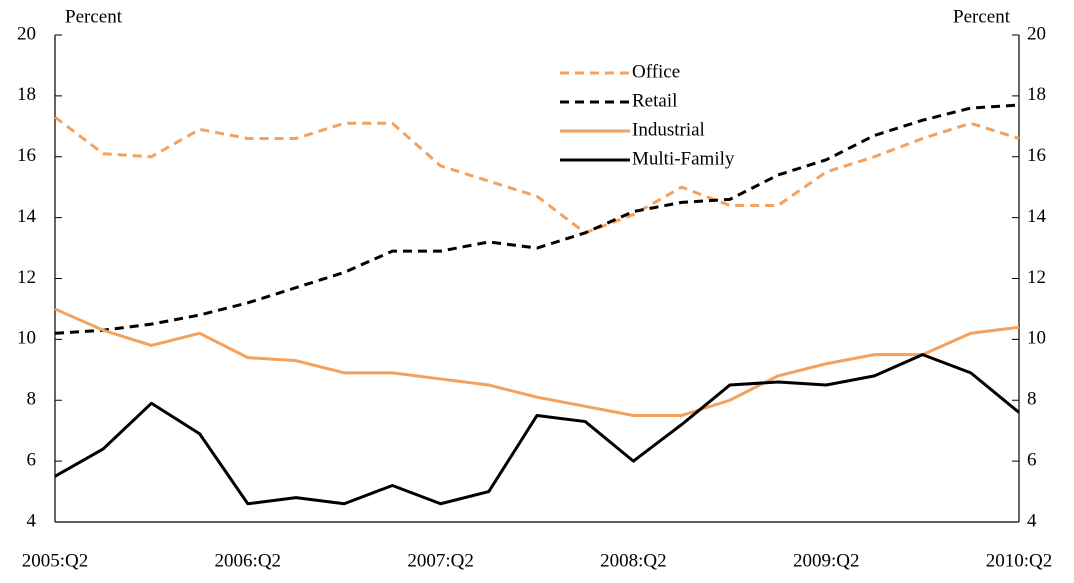 Image resolution: width=1074 pixels, height=583 pixels. Describe the element at coordinates (982, 16) in the screenshot. I see `y2-axis-label: Percent` at that location.